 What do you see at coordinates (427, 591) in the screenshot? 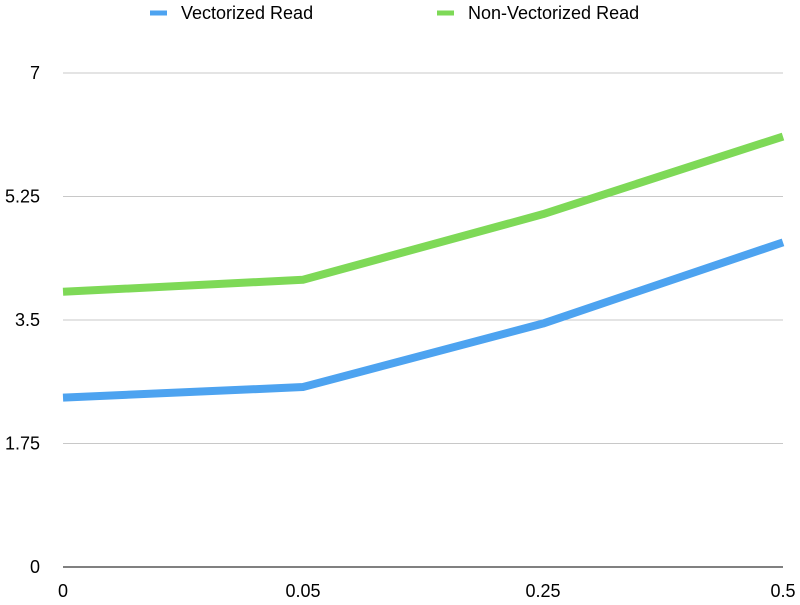
I see `x-axis-ticks: 0 0.05 0.25 0.5` at bounding box center [427, 591].